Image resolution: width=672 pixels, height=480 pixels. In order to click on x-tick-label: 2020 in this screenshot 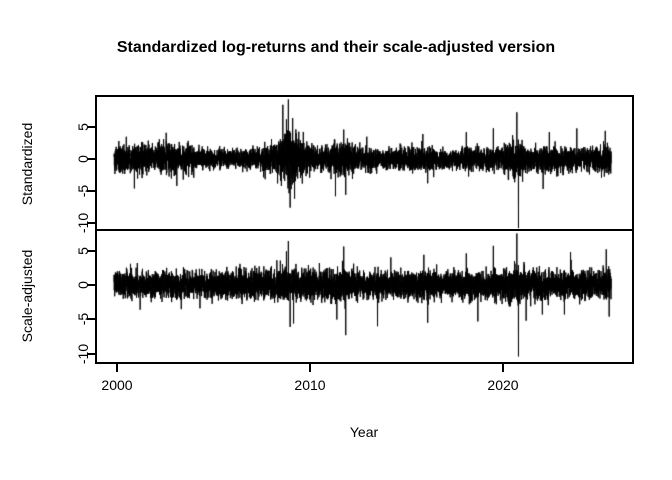, I will do `click(503, 385)`.